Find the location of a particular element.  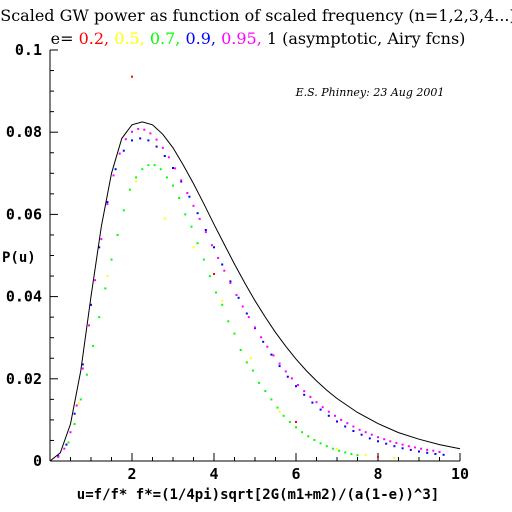

y-tick-label: 0.1 is located at coordinates (28, 50).